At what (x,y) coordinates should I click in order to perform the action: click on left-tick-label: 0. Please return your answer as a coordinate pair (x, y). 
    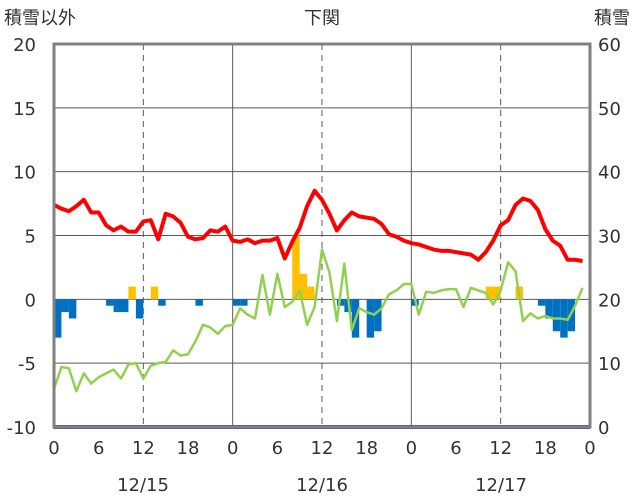
    Looking at the image, I should click on (30, 300).